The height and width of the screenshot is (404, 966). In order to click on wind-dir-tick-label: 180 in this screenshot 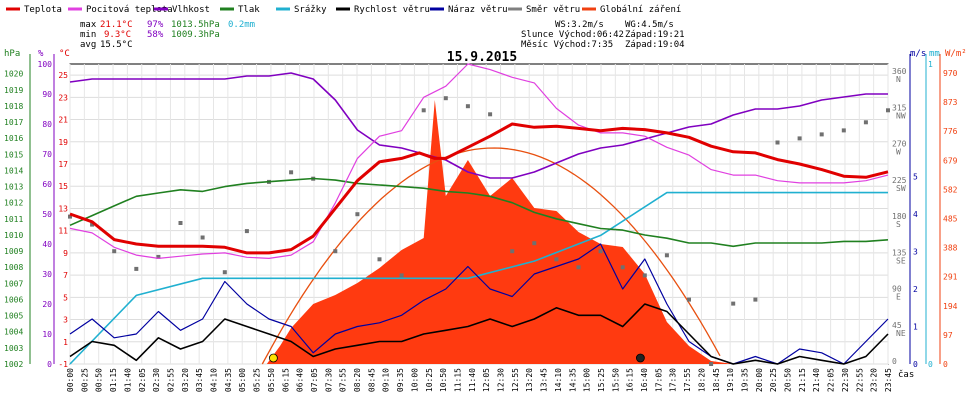, I will do `click(899, 216)`.